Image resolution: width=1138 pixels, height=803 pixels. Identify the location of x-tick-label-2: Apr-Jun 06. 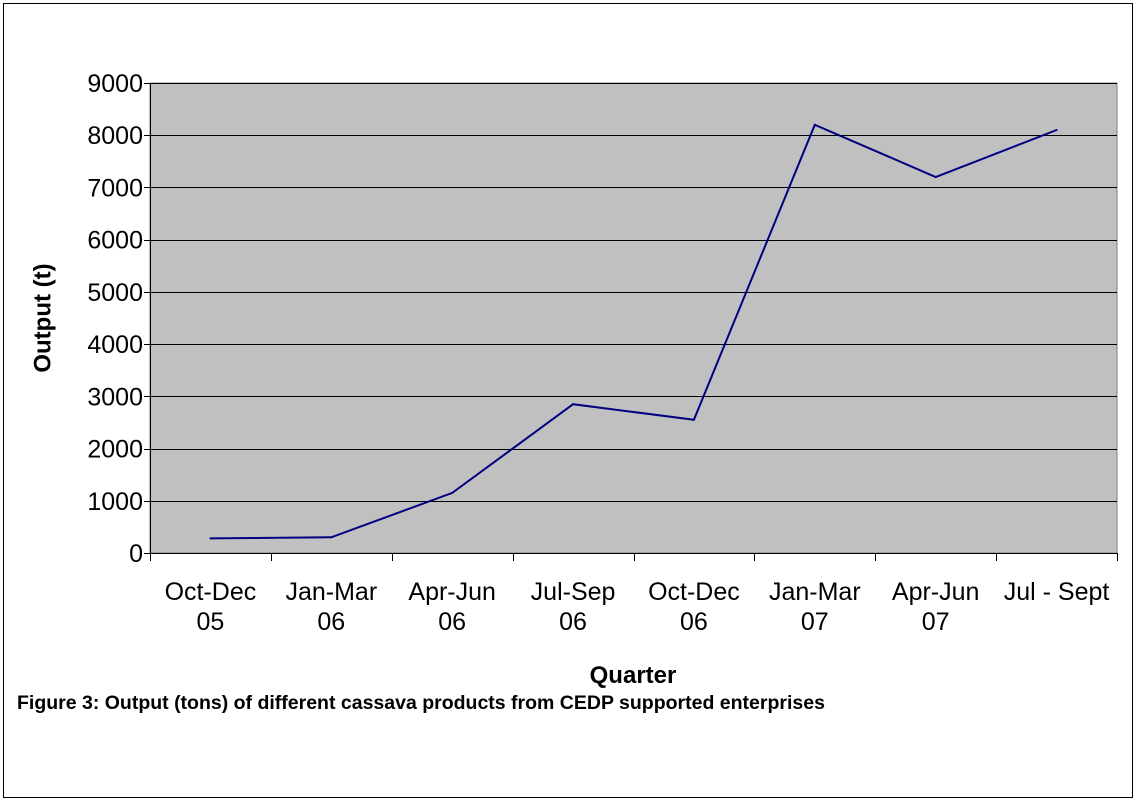
(452, 607).